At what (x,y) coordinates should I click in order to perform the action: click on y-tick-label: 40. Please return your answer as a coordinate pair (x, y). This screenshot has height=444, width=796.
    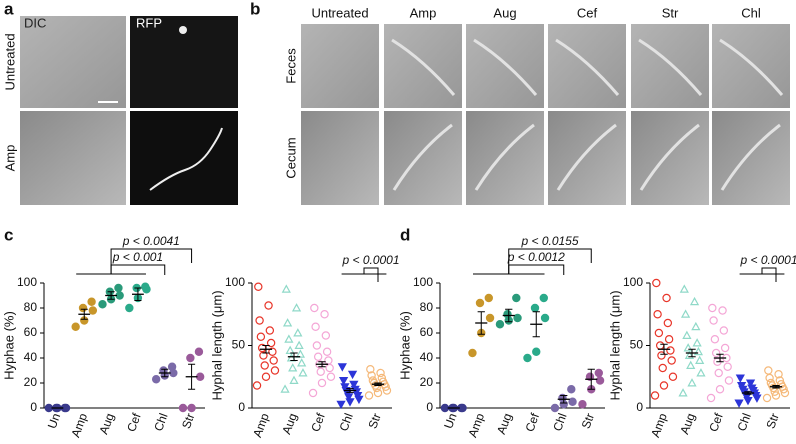
    Looking at the image, I should click on (31, 357).